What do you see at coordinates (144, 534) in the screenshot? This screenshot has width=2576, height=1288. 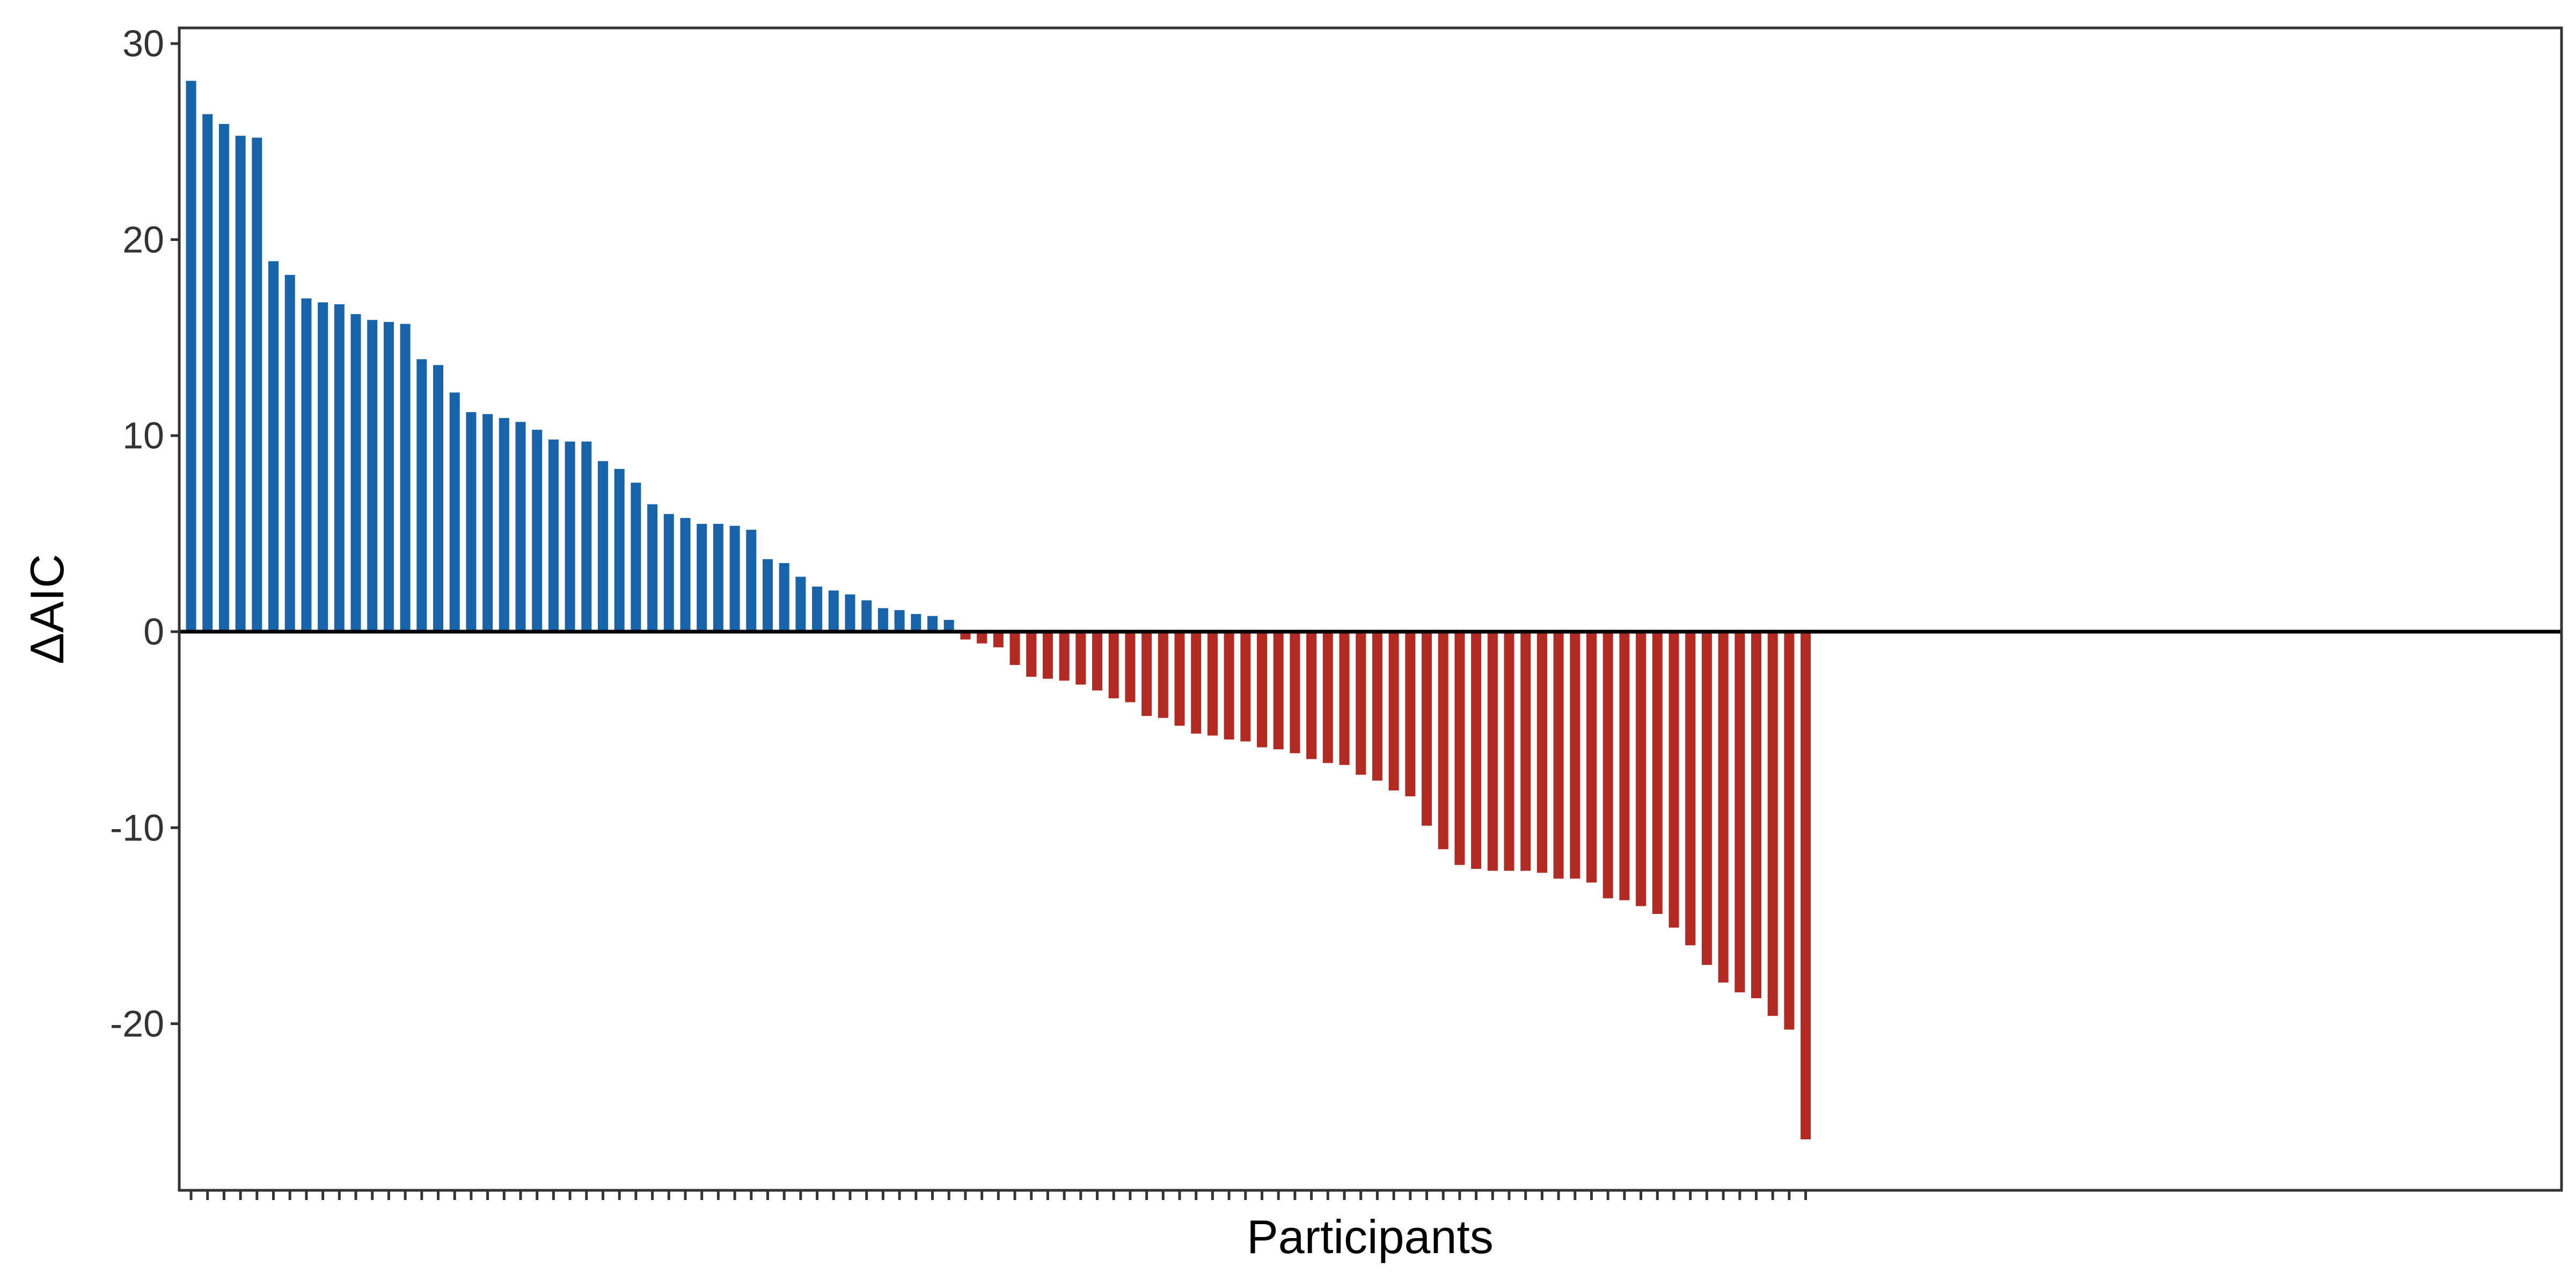 I see `y-axis: 30 20 10 0 -10 -20` at bounding box center [144, 534].